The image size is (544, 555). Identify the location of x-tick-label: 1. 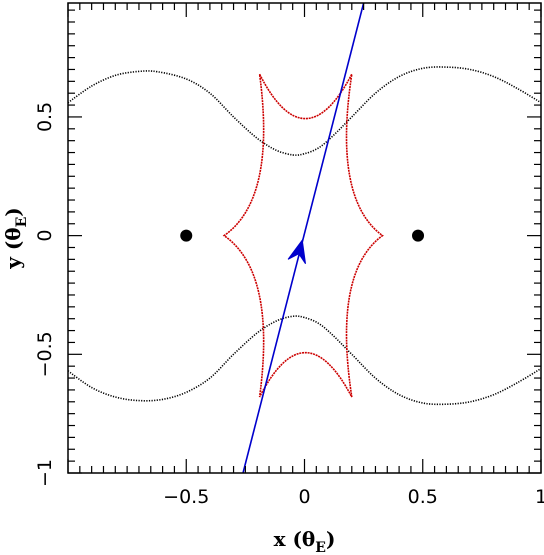
(539, 497).